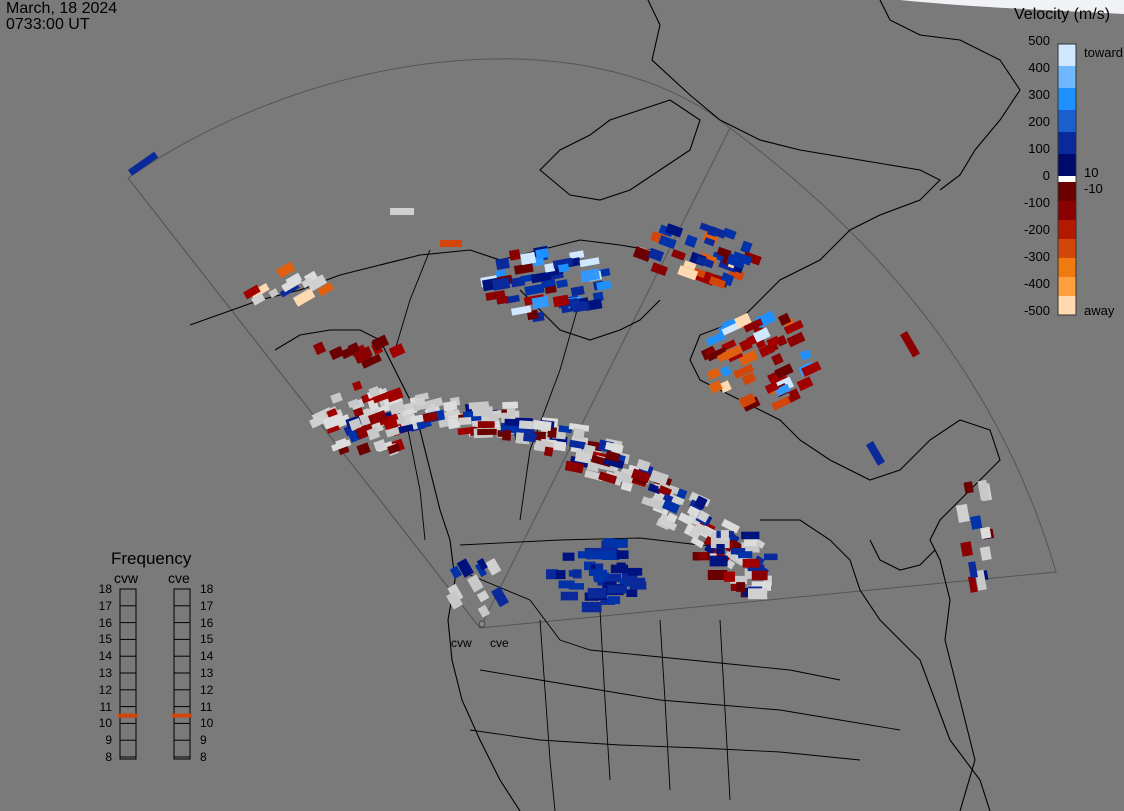 This screenshot has width=1124, height=811. Describe the element at coordinates (482, 624) in the screenshot. I see `radar-site-cvw` at that location.